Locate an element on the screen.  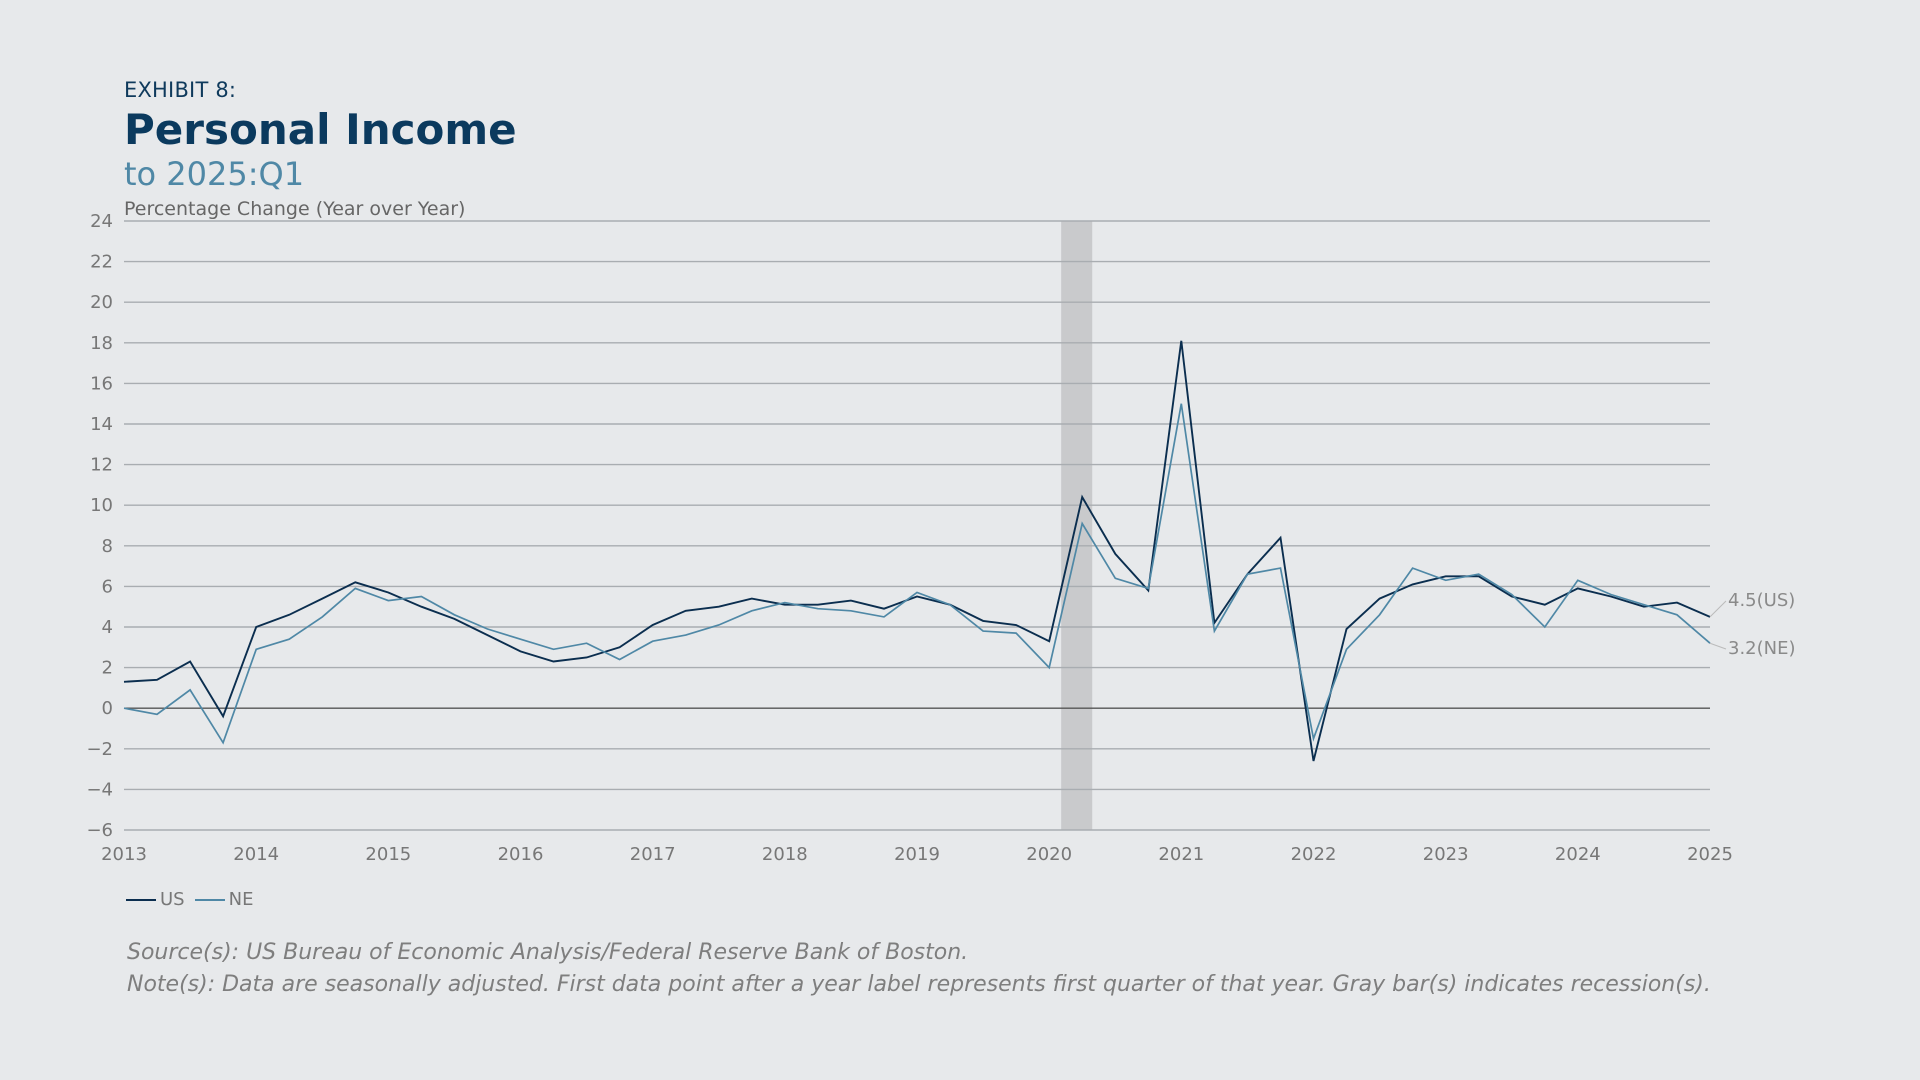
y-tick-label: 12 is located at coordinates (101, 465).